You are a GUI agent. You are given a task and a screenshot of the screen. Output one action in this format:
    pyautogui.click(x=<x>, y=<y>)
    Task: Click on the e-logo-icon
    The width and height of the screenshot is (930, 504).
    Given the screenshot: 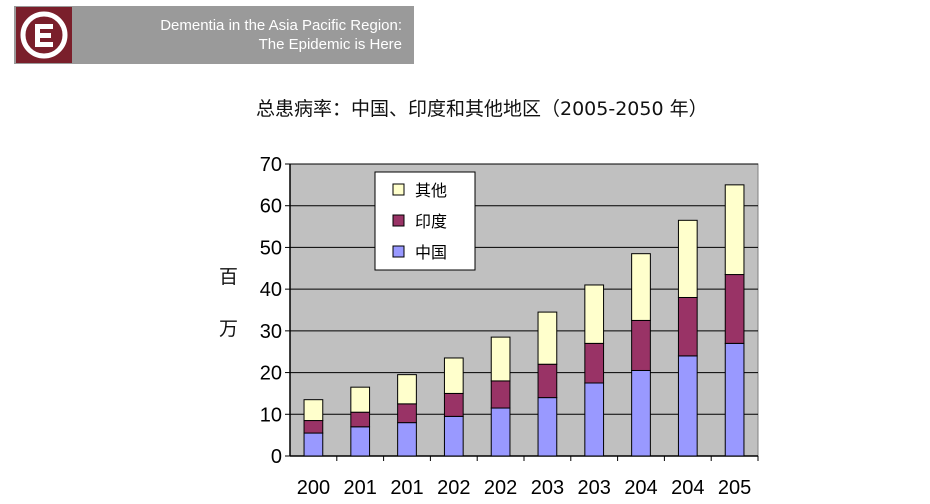 What is the action you would take?
    pyautogui.click(x=44, y=35)
    